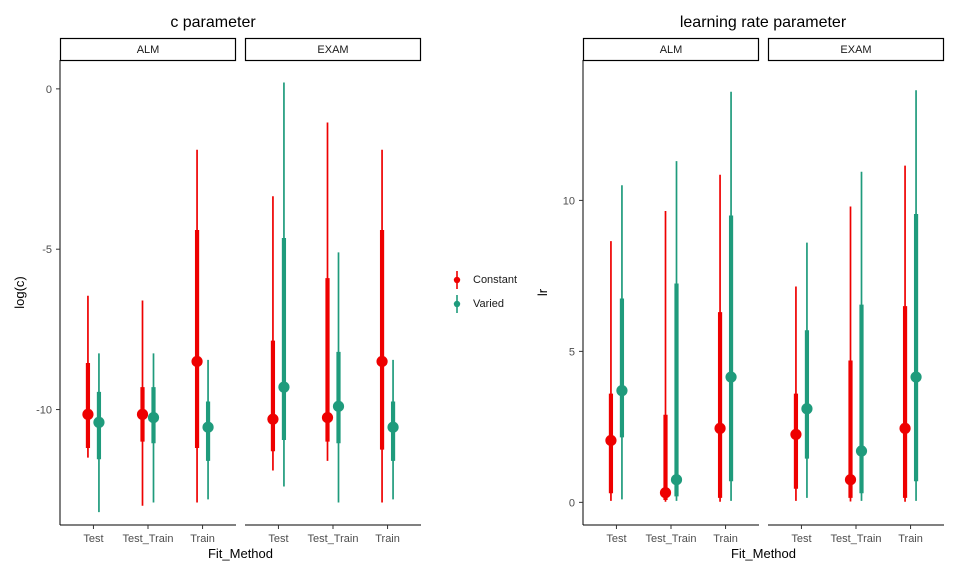 The image size is (960, 576). I want to click on point-c-constant-alm-train, so click(197, 361).